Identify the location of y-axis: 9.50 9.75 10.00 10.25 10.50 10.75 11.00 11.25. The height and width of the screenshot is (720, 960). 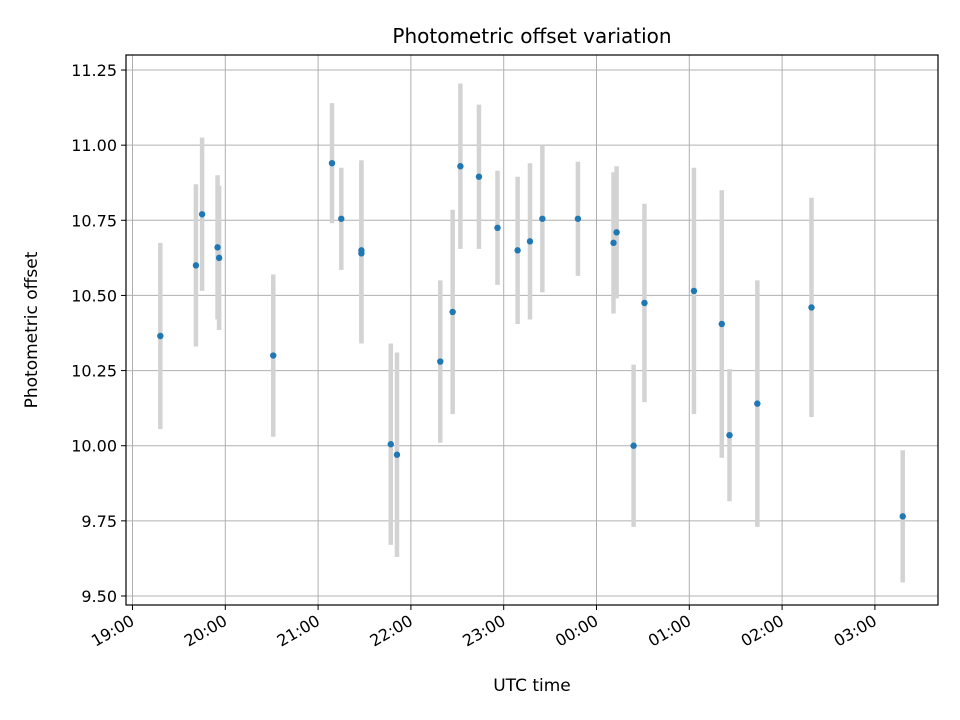
(98, 333).